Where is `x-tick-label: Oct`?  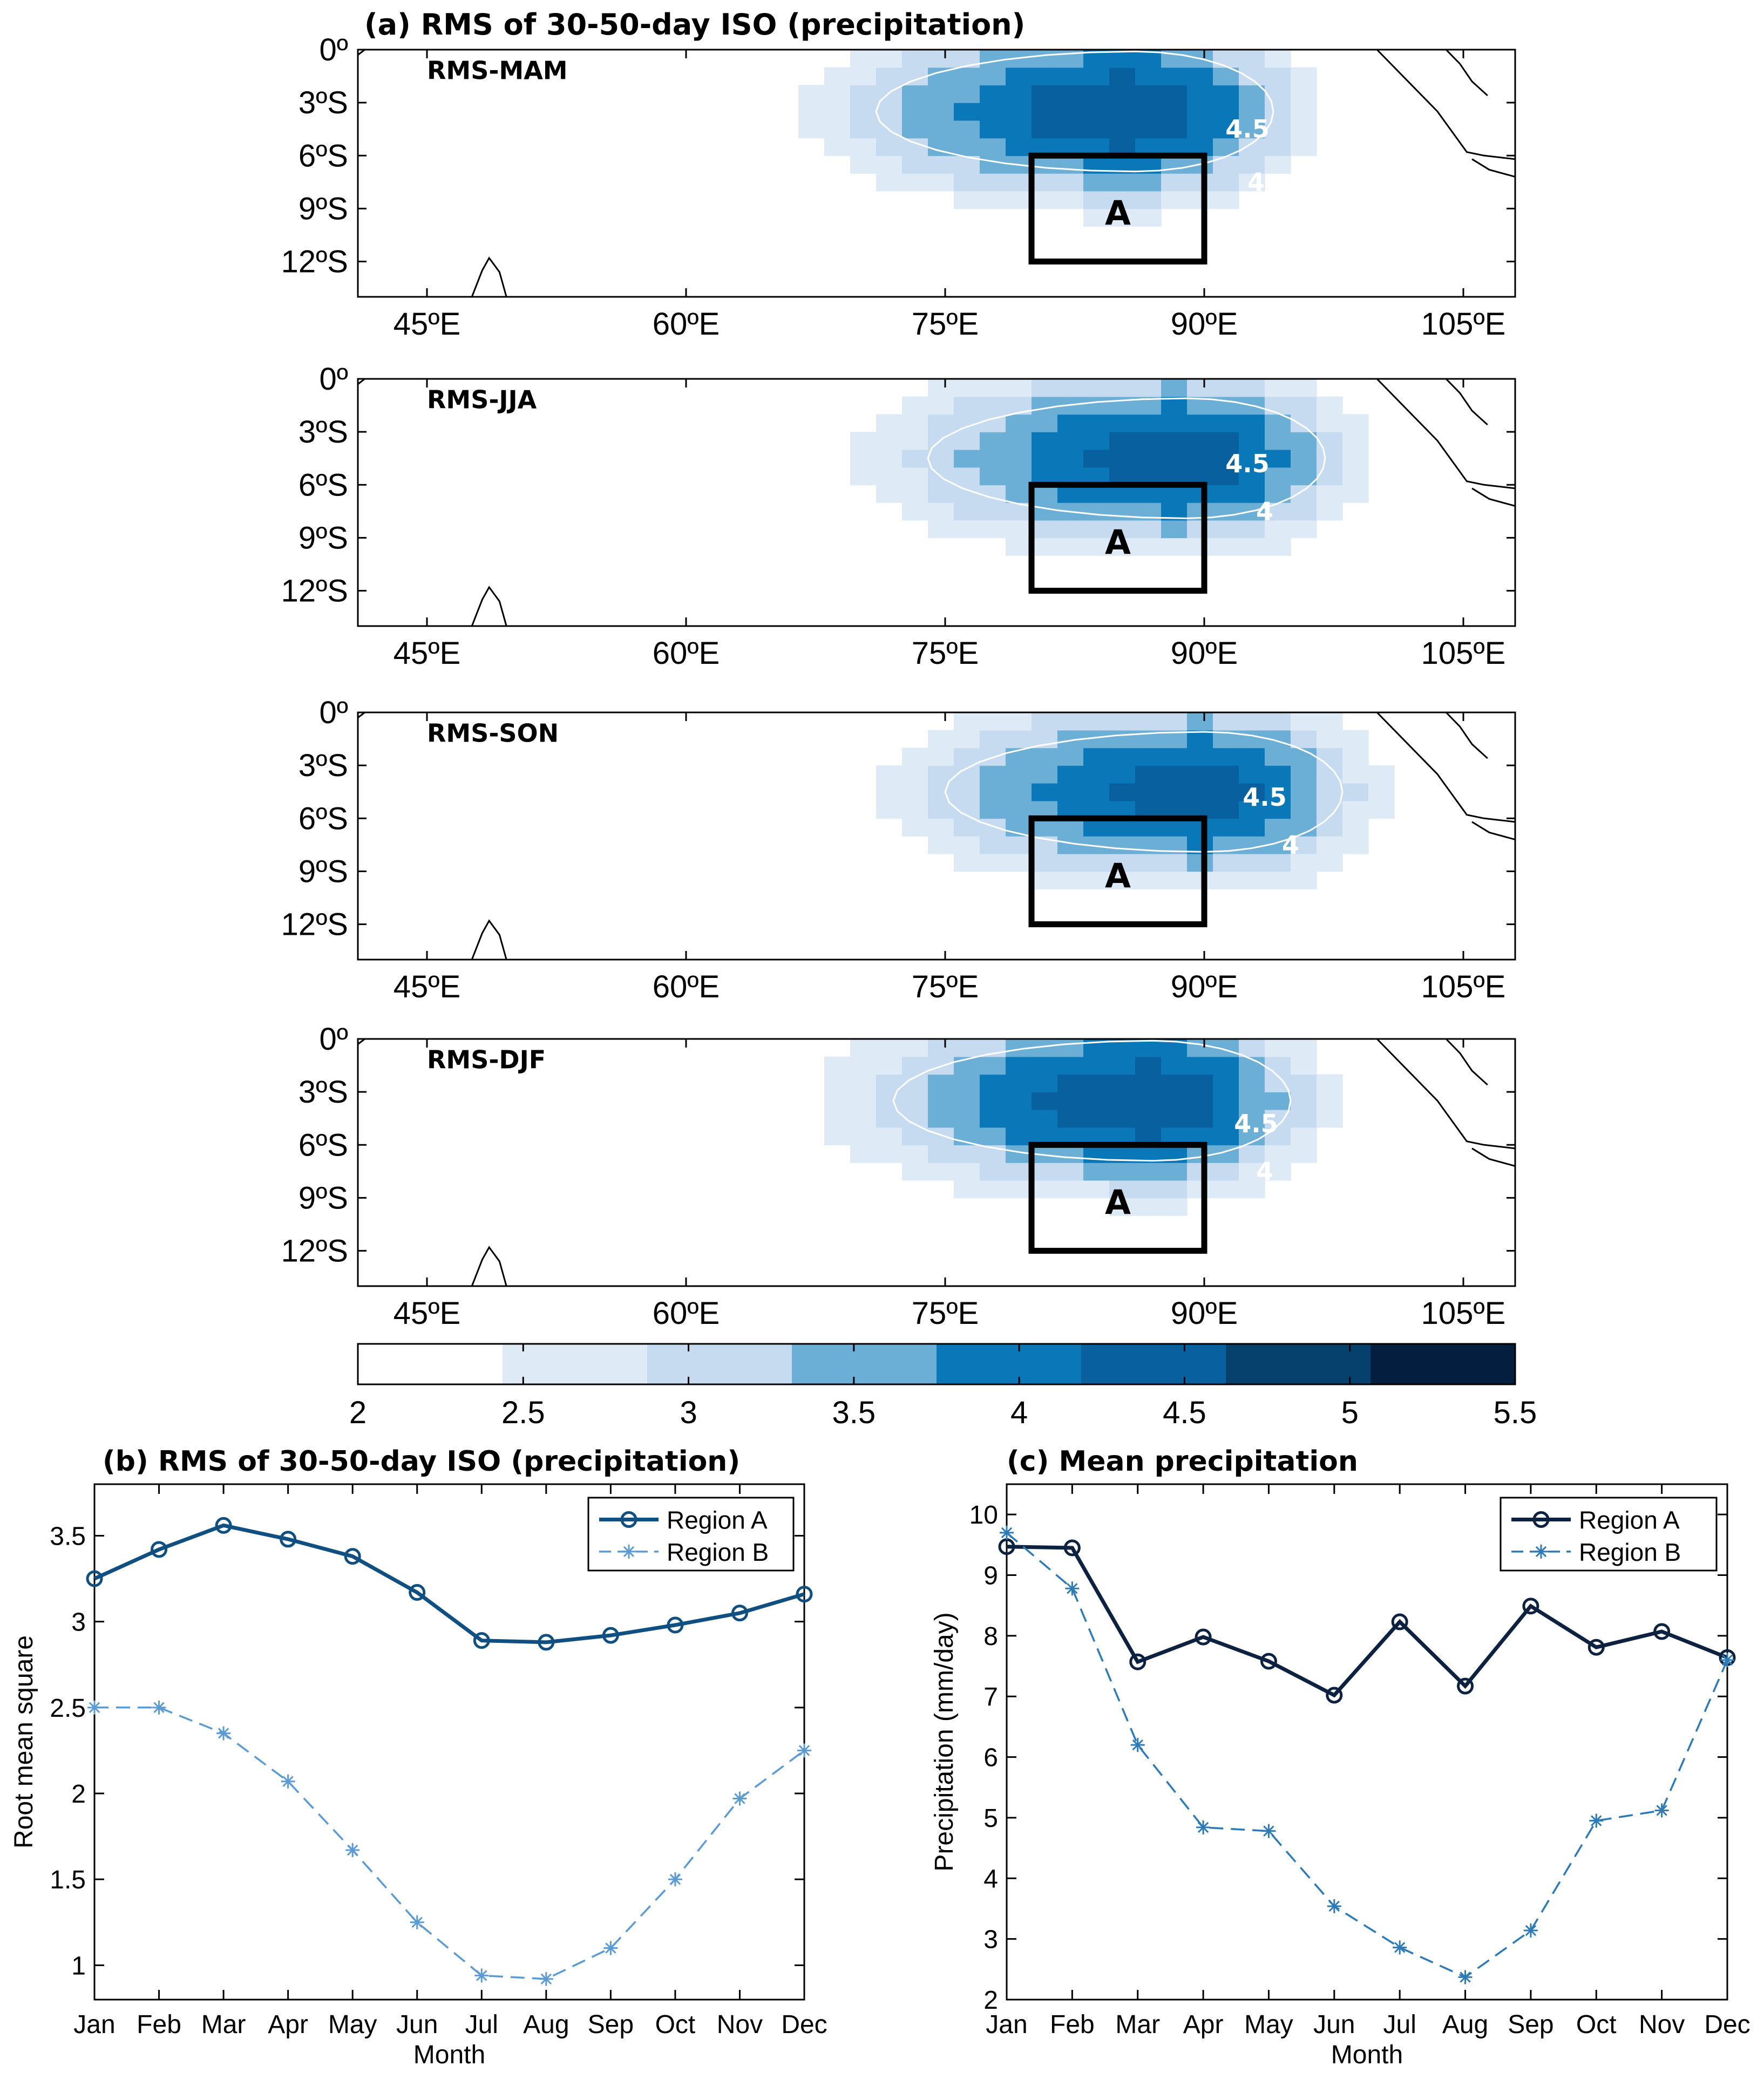 x-tick-label: Oct is located at coordinates (1596, 2024).